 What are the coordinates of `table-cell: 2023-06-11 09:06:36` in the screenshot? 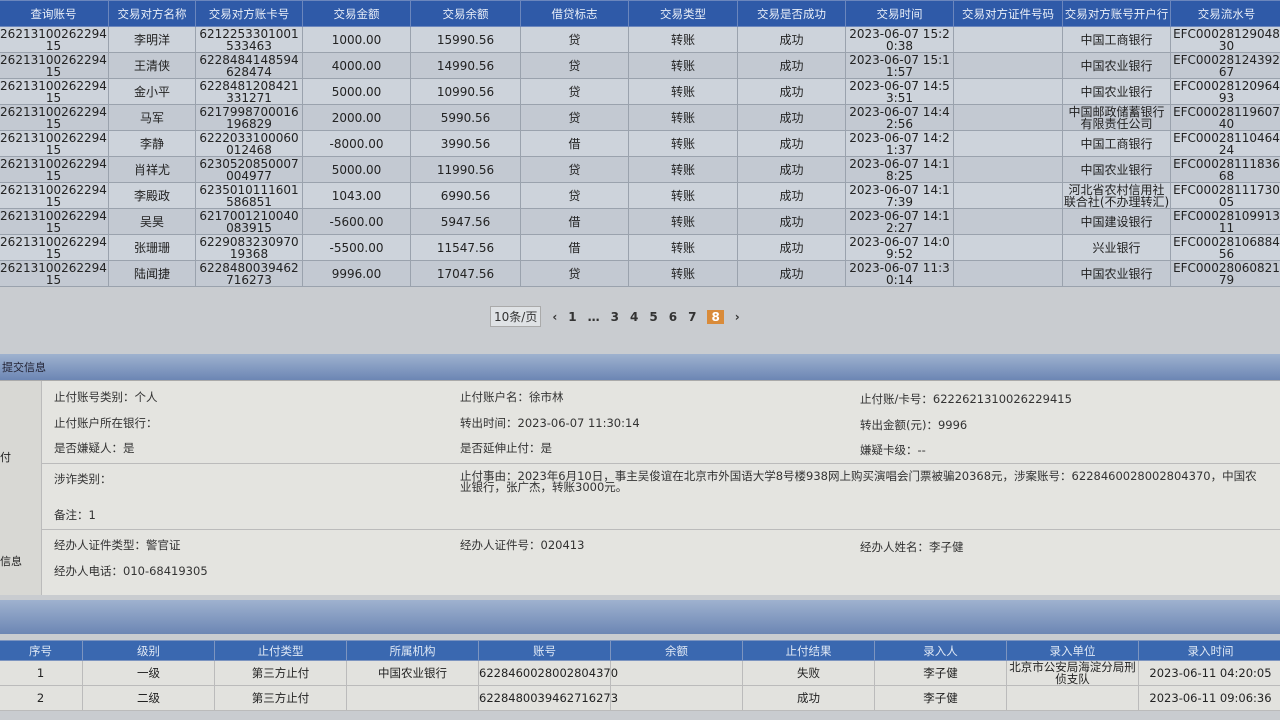 It's located at (1209, 698).